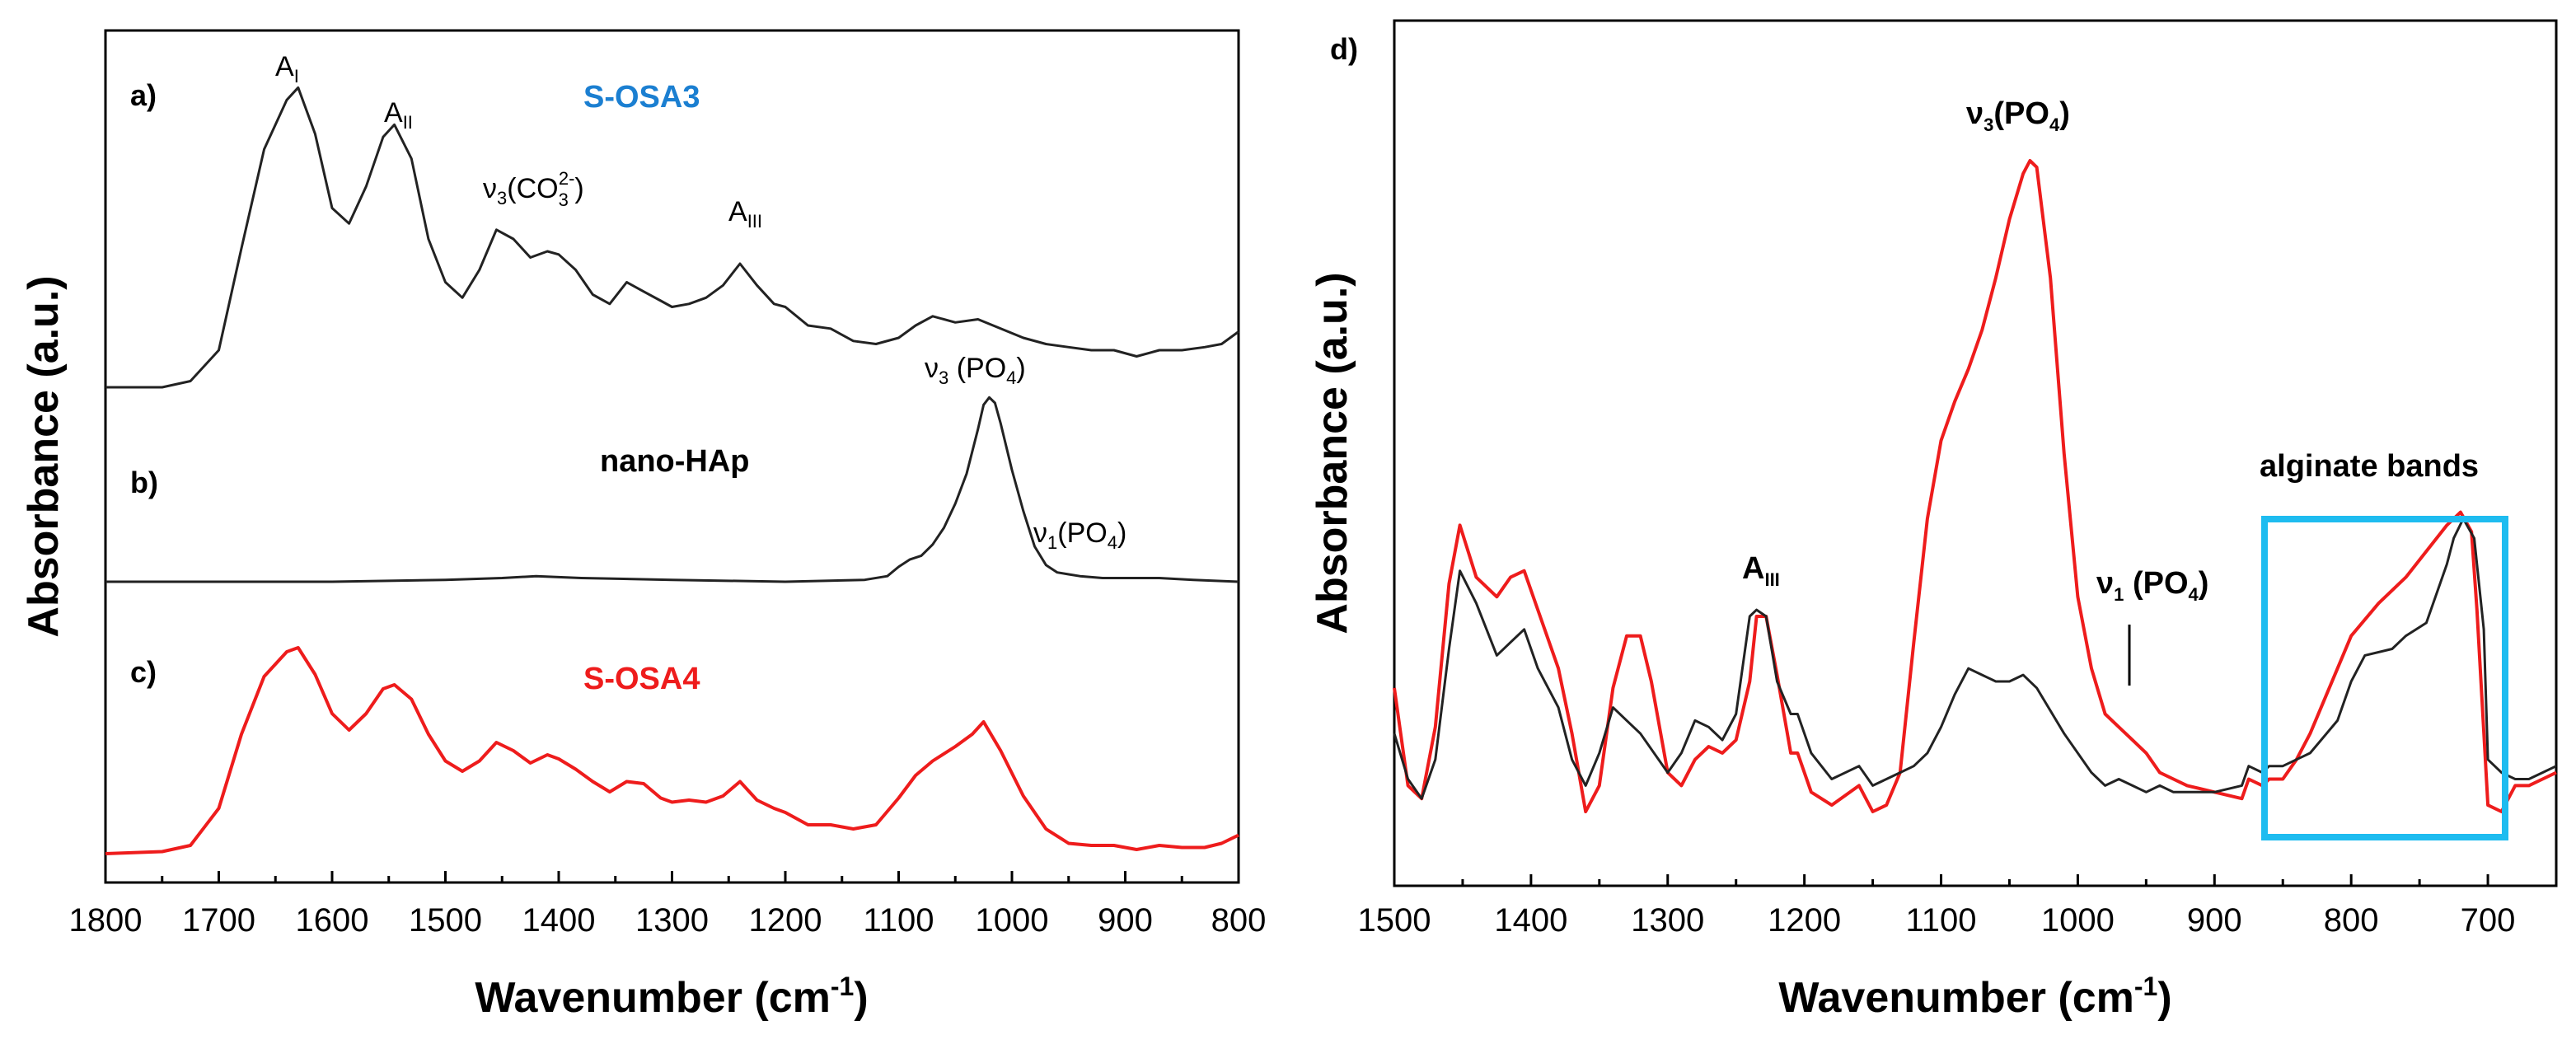 This screenshot has width=2576, height=1044. What do you see at coordinates (2488, 921) in the screenshot?
I see `right-tick-label: 700` at bounding box center [2488, 921].